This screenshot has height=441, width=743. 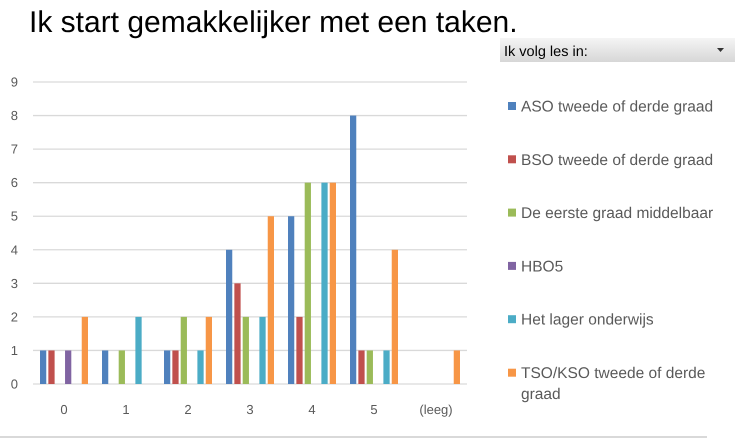 What do you see at coordinates (613, 384) in the screenshot?
I see `legend-label: TSO/KSO tweede of derde graad` at bounding box center [613, 384].